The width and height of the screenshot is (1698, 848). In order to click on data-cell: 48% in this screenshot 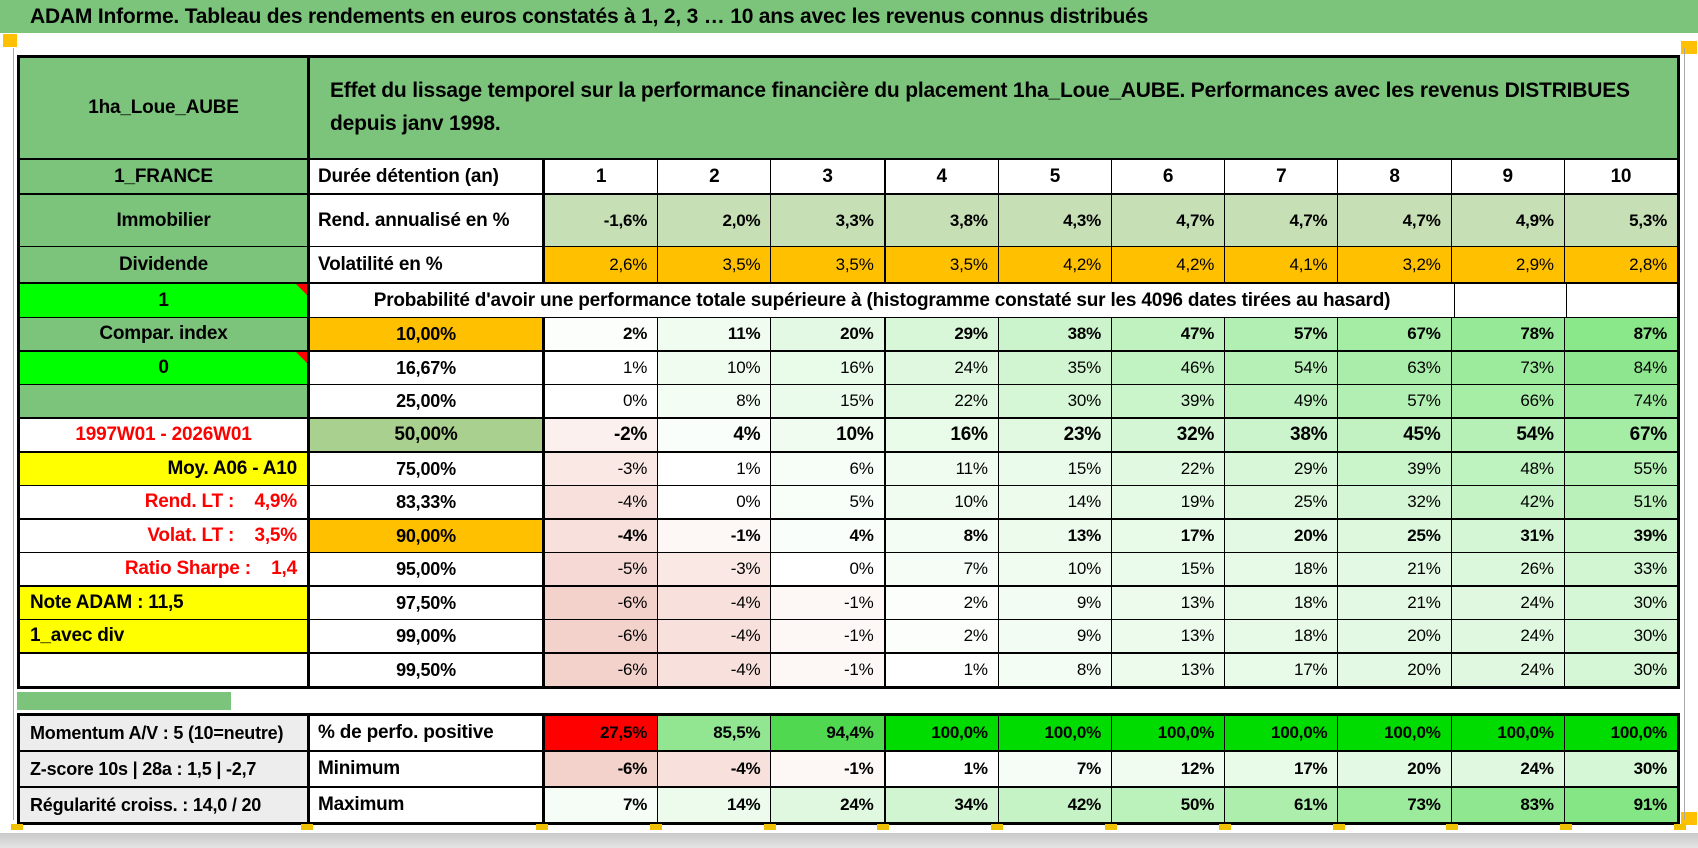, I will do `click(1508, 469)`.